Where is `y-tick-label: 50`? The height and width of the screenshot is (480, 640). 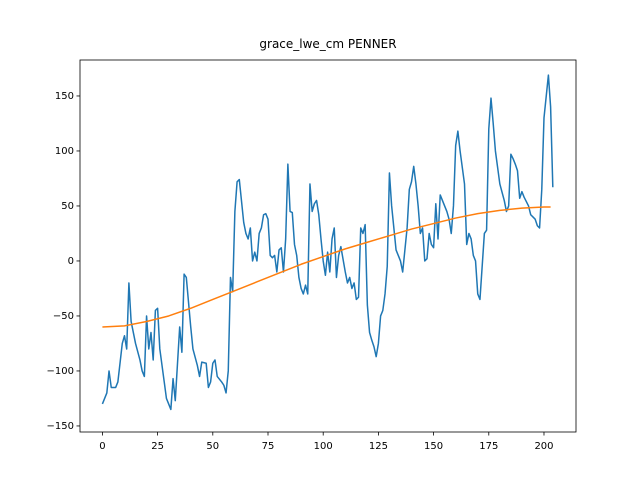
y-tick-label: 50 is located at coordinates (67, 206).